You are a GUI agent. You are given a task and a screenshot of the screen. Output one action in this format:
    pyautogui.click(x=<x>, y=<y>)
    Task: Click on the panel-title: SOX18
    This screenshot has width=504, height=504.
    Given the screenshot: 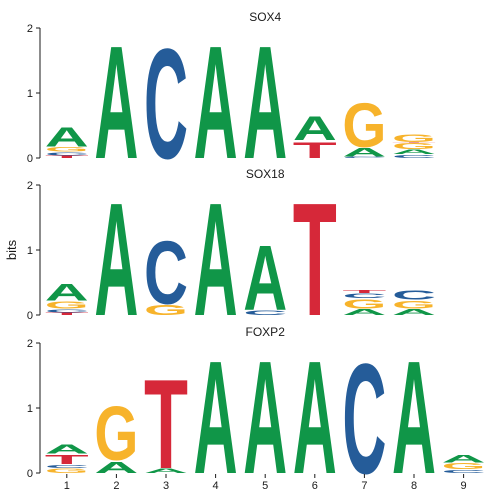 What is the action you would take?
    pyautogui.click(x=265, y=174)
    